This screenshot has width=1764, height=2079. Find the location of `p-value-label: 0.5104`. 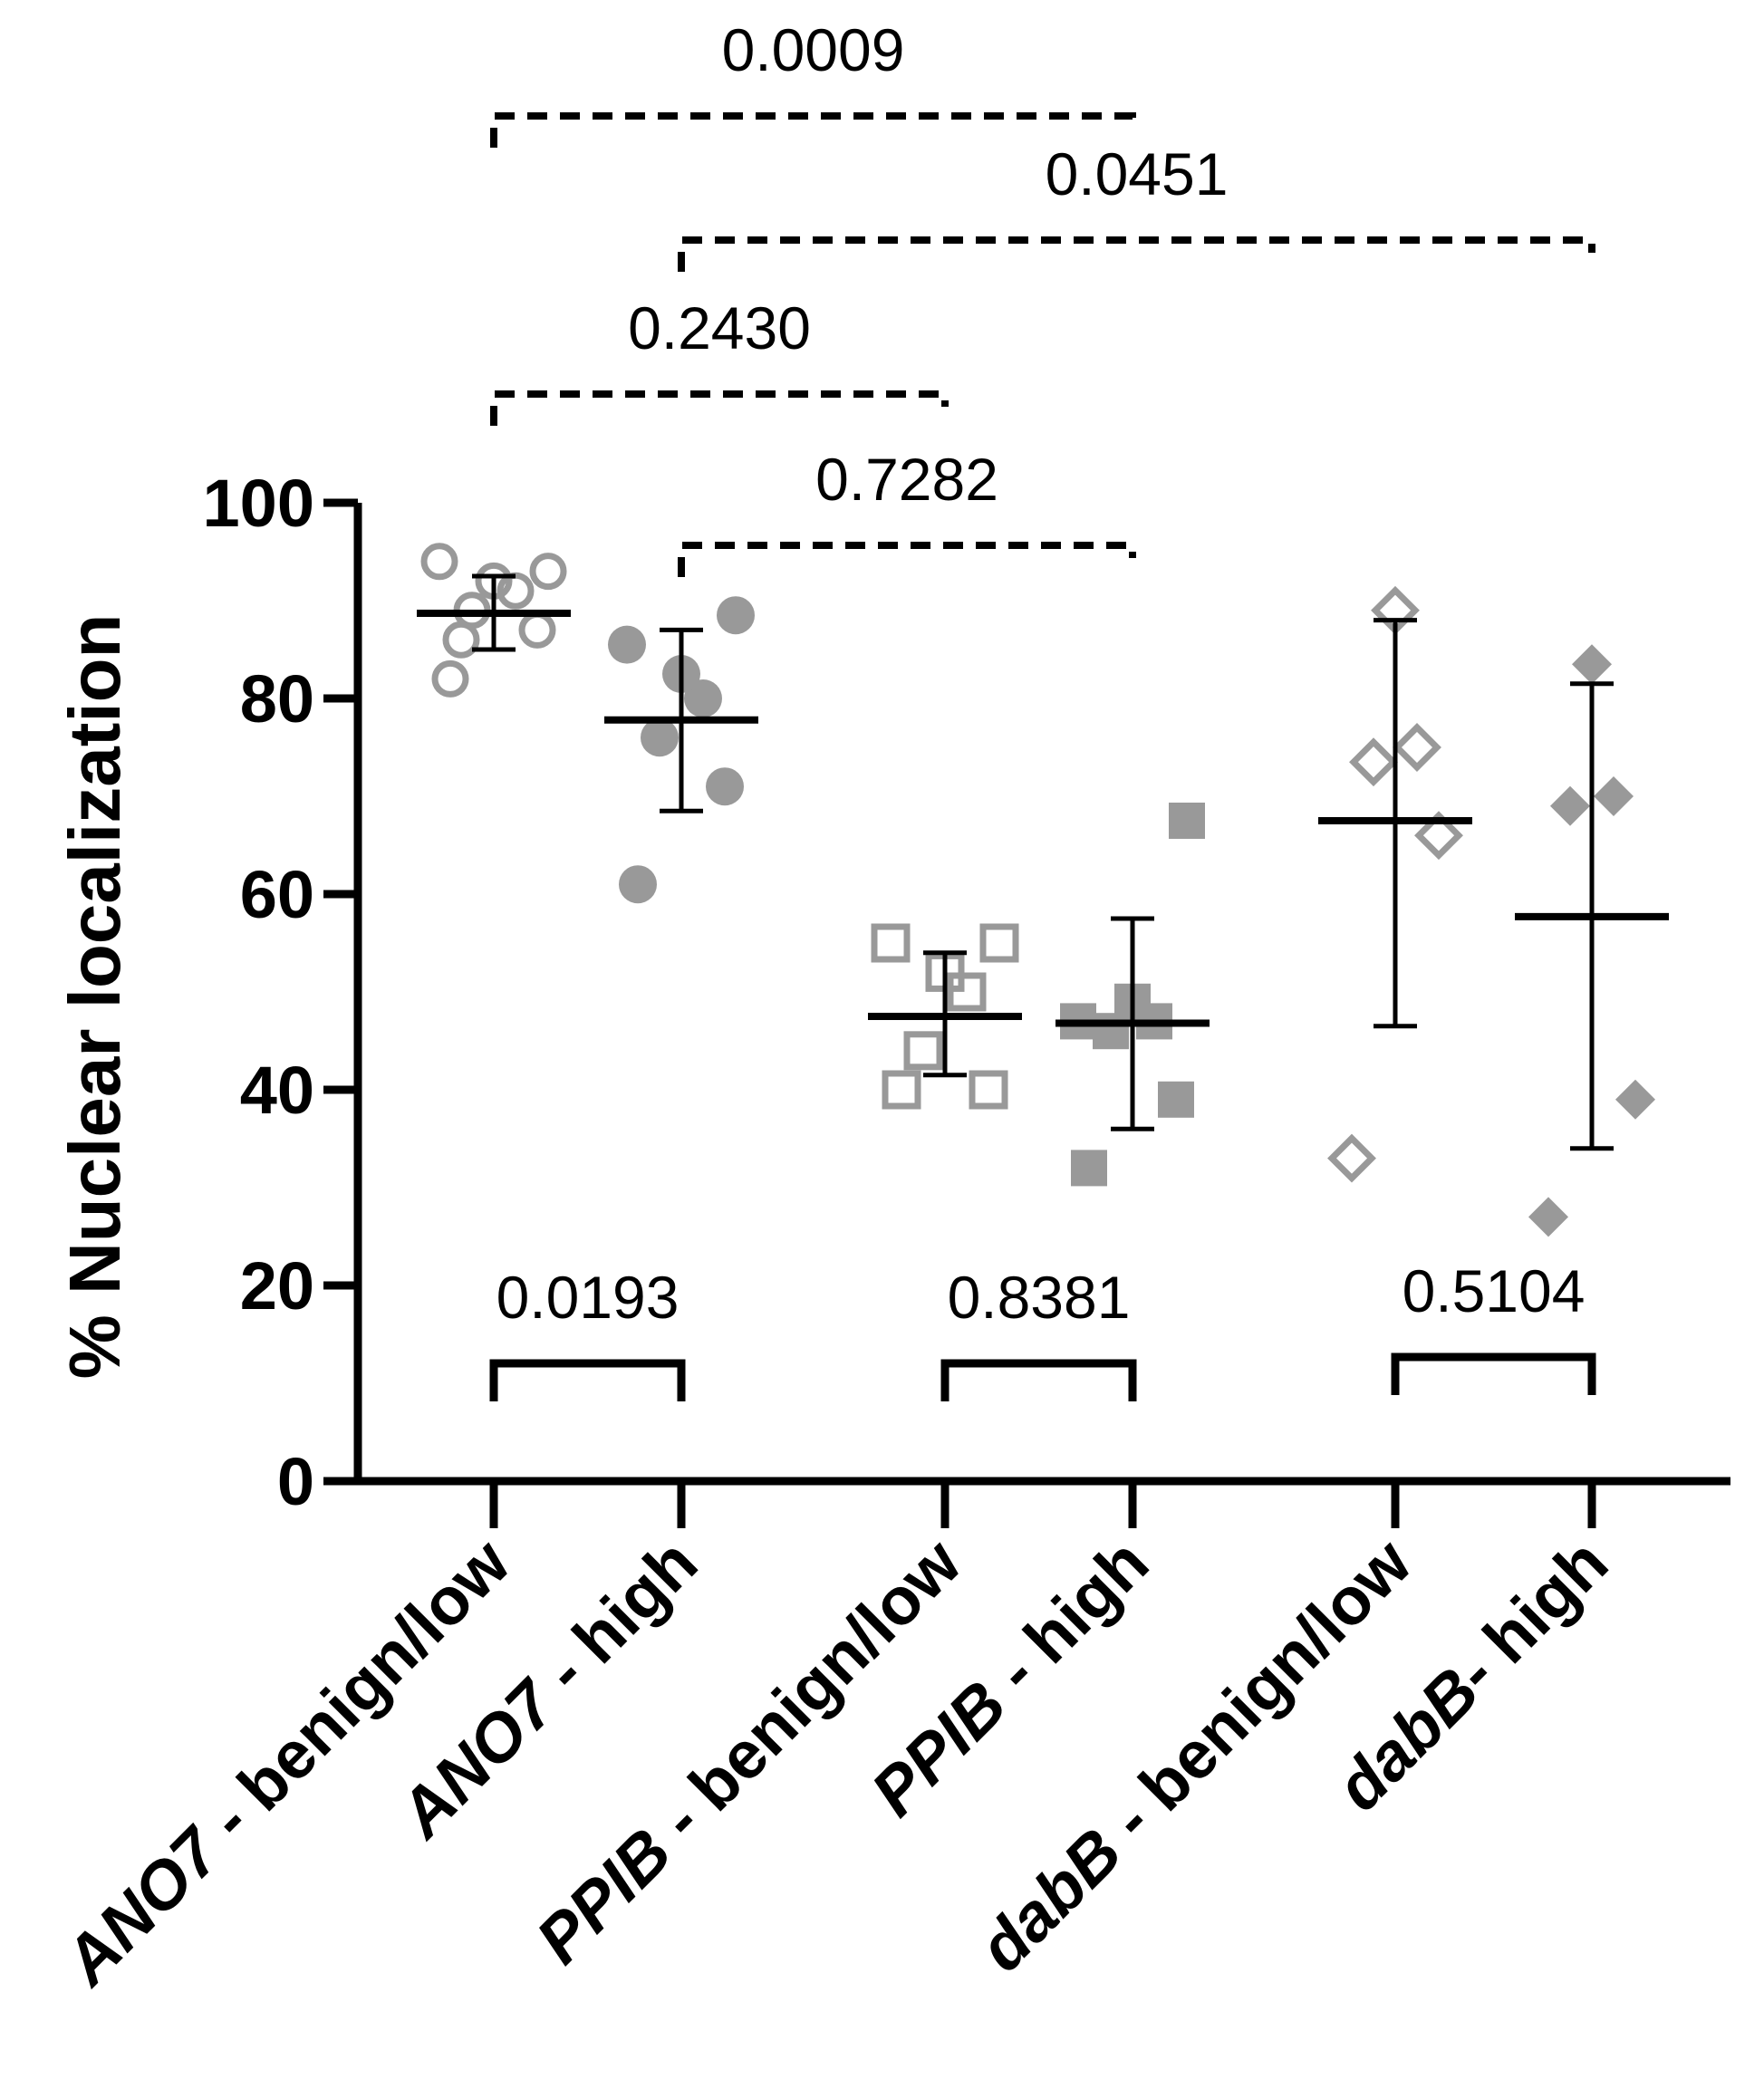

p-value-label: 0.5104 is located at coordinates (1494, 1290).